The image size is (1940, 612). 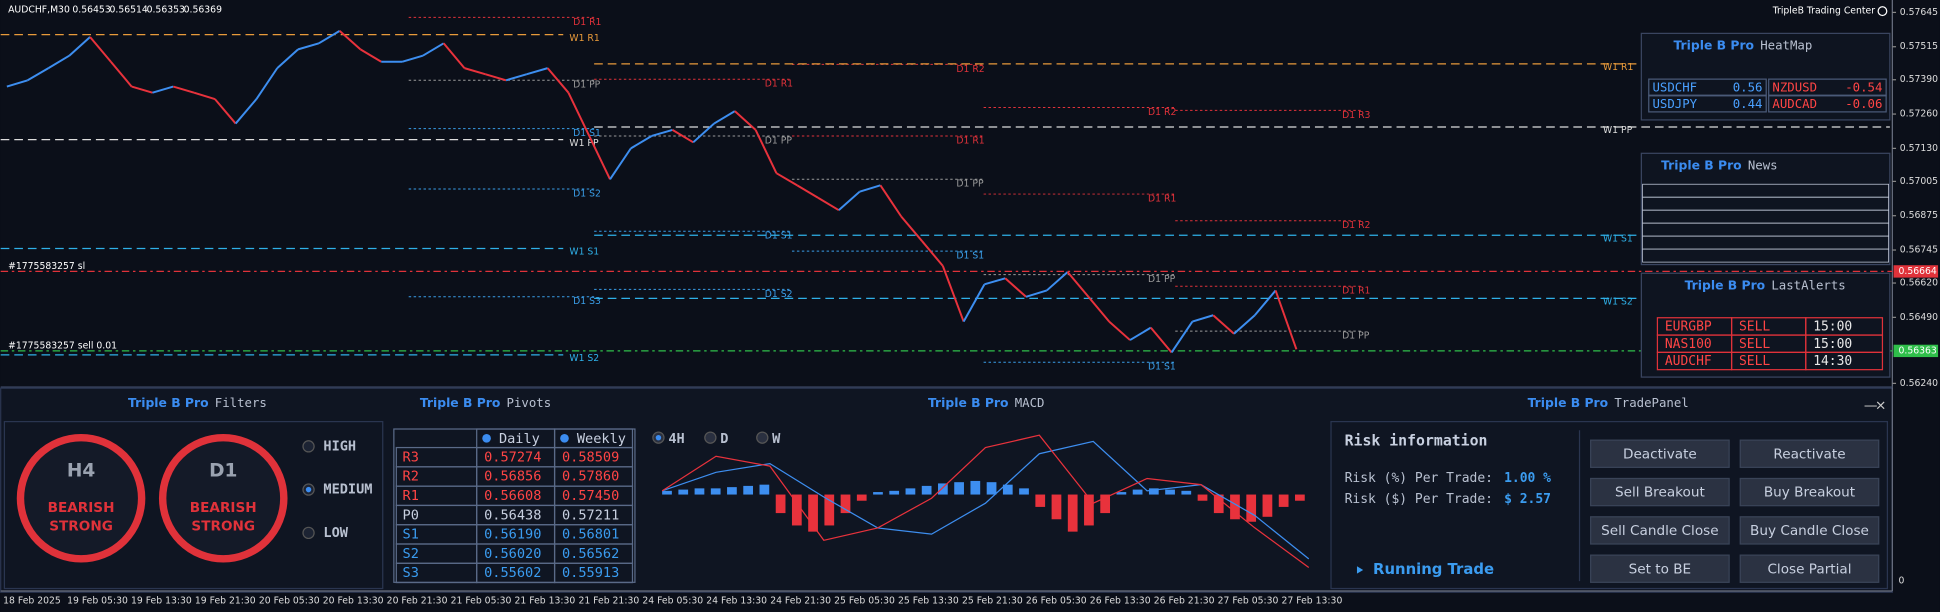 I want to click on y-tick-label: 0.57260, so click(x=1919, y=114).